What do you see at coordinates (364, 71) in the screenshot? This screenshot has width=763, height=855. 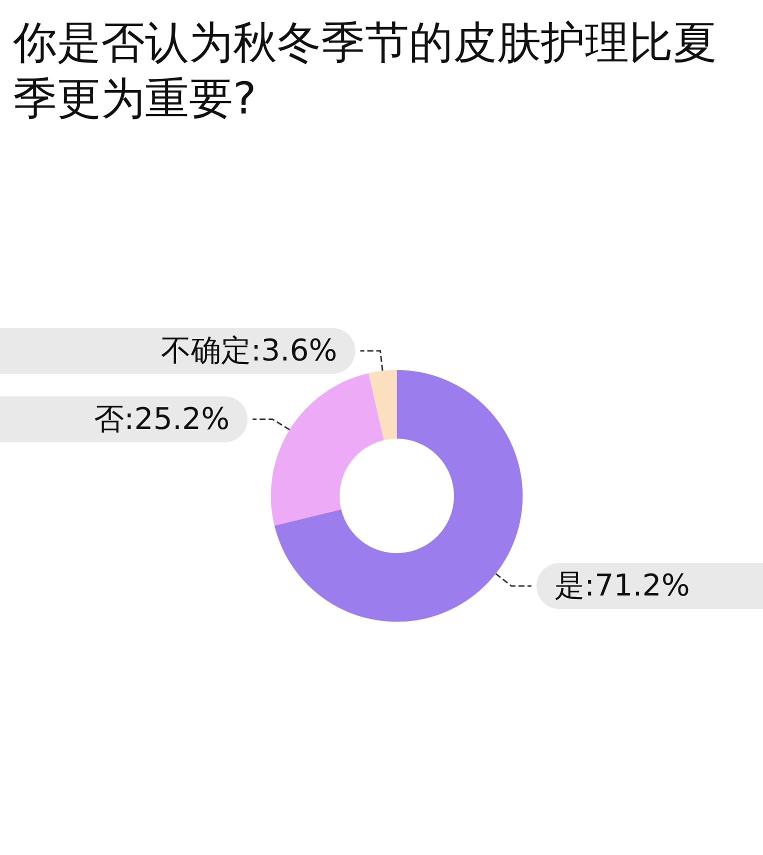 I see `chart-title: 你是否认为秋冬季节的皮肤护理比夏季更为重要?` at bounding box center [364, 71].